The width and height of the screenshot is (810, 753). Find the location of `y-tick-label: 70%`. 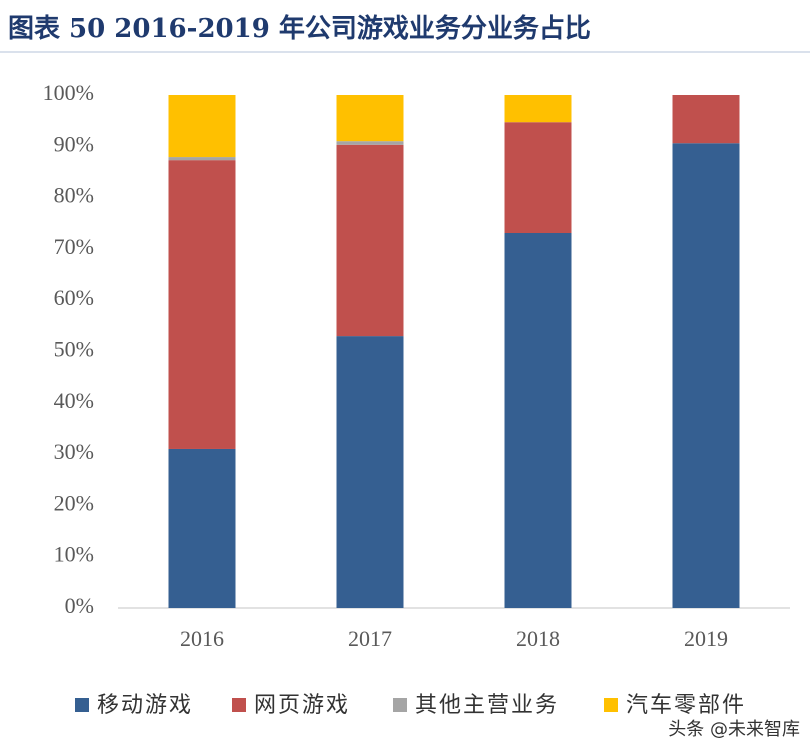

y-tick-label: 70% is located at coordinates (74, 246).